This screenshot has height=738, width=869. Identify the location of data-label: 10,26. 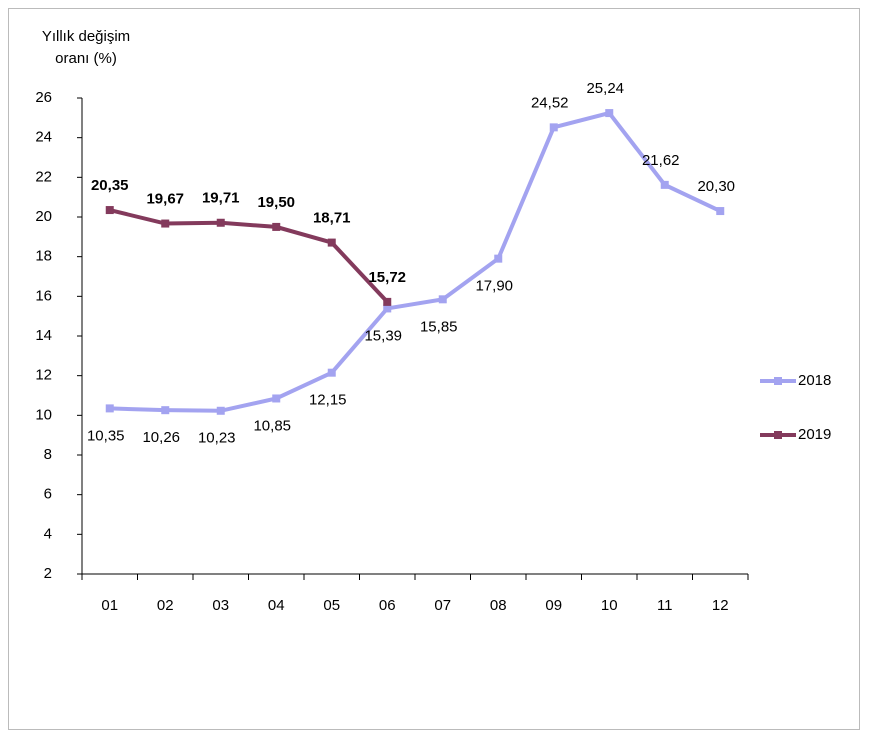
(161, 437).